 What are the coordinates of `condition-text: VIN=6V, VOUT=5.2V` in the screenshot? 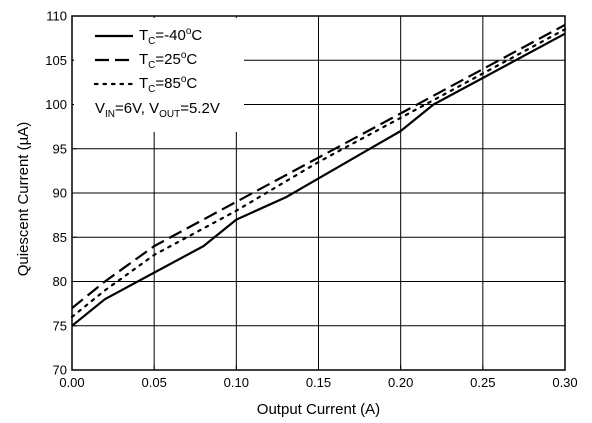 It's located at (157, 110).